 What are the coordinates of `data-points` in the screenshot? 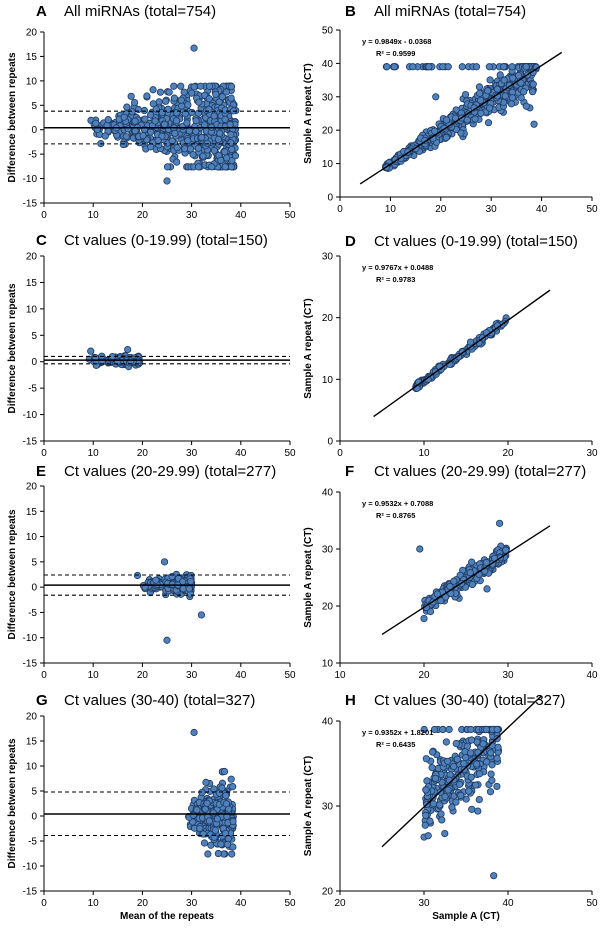 It's located at (114, 358).